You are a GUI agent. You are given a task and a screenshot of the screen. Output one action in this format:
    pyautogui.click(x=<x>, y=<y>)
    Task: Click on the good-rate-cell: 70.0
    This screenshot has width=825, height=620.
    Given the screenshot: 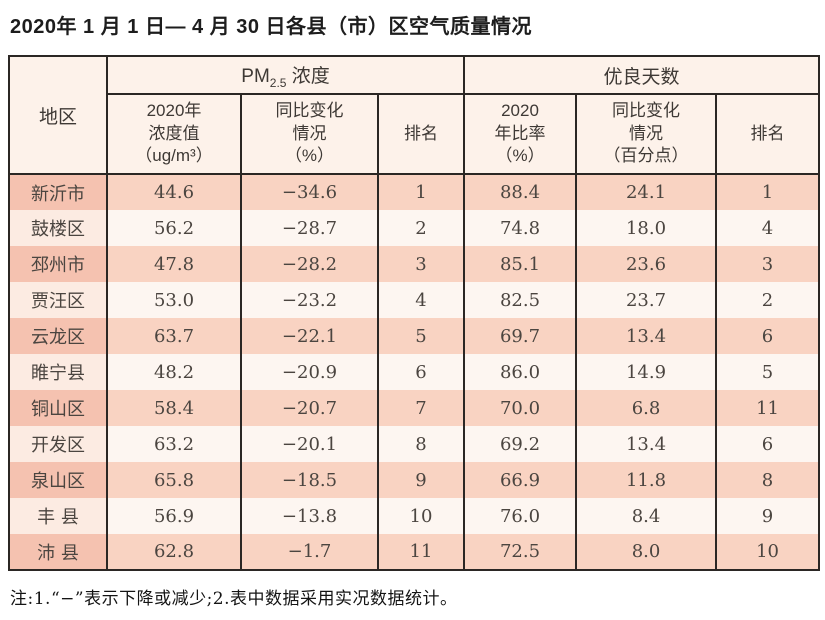 What is the action you would take?
    pyautogui.click(x=520, y=408)
    